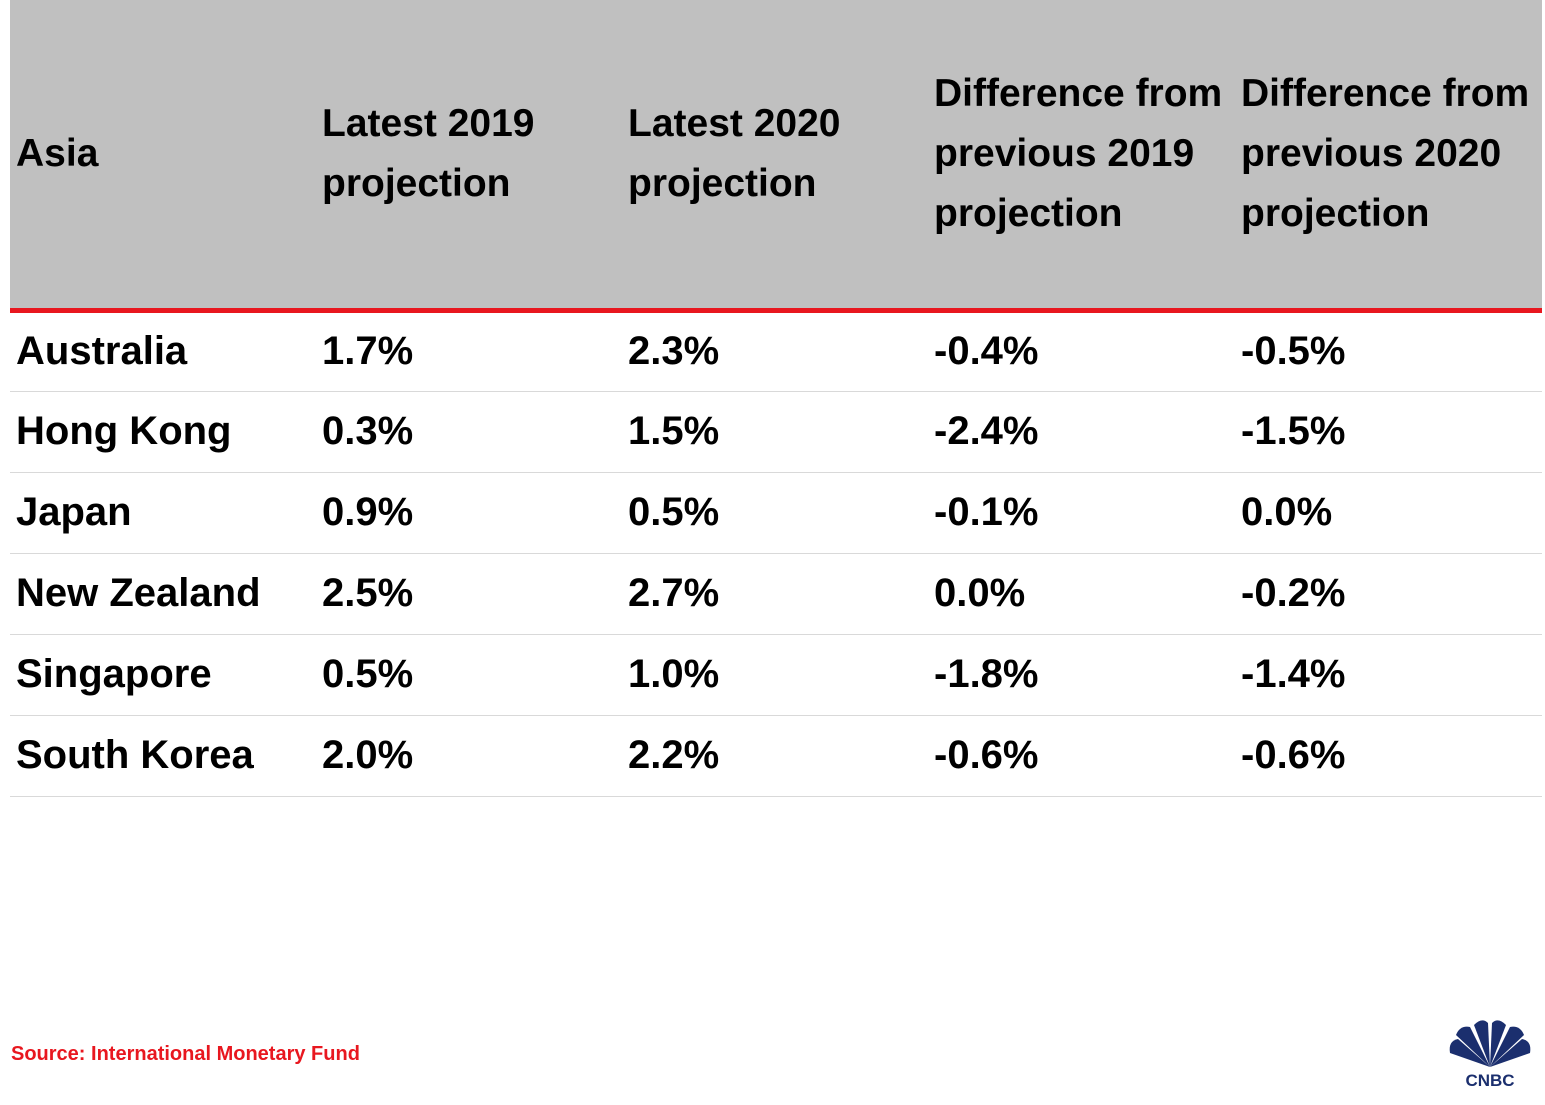 The width and height of the screenshot is (1545, 1105). What do you see at coordinates (776, 431) in the screenshot?
I see `table-row: Hong Kong 0.3% 1.5% -2.4% -1.5%` at bounding box center [776, 431].